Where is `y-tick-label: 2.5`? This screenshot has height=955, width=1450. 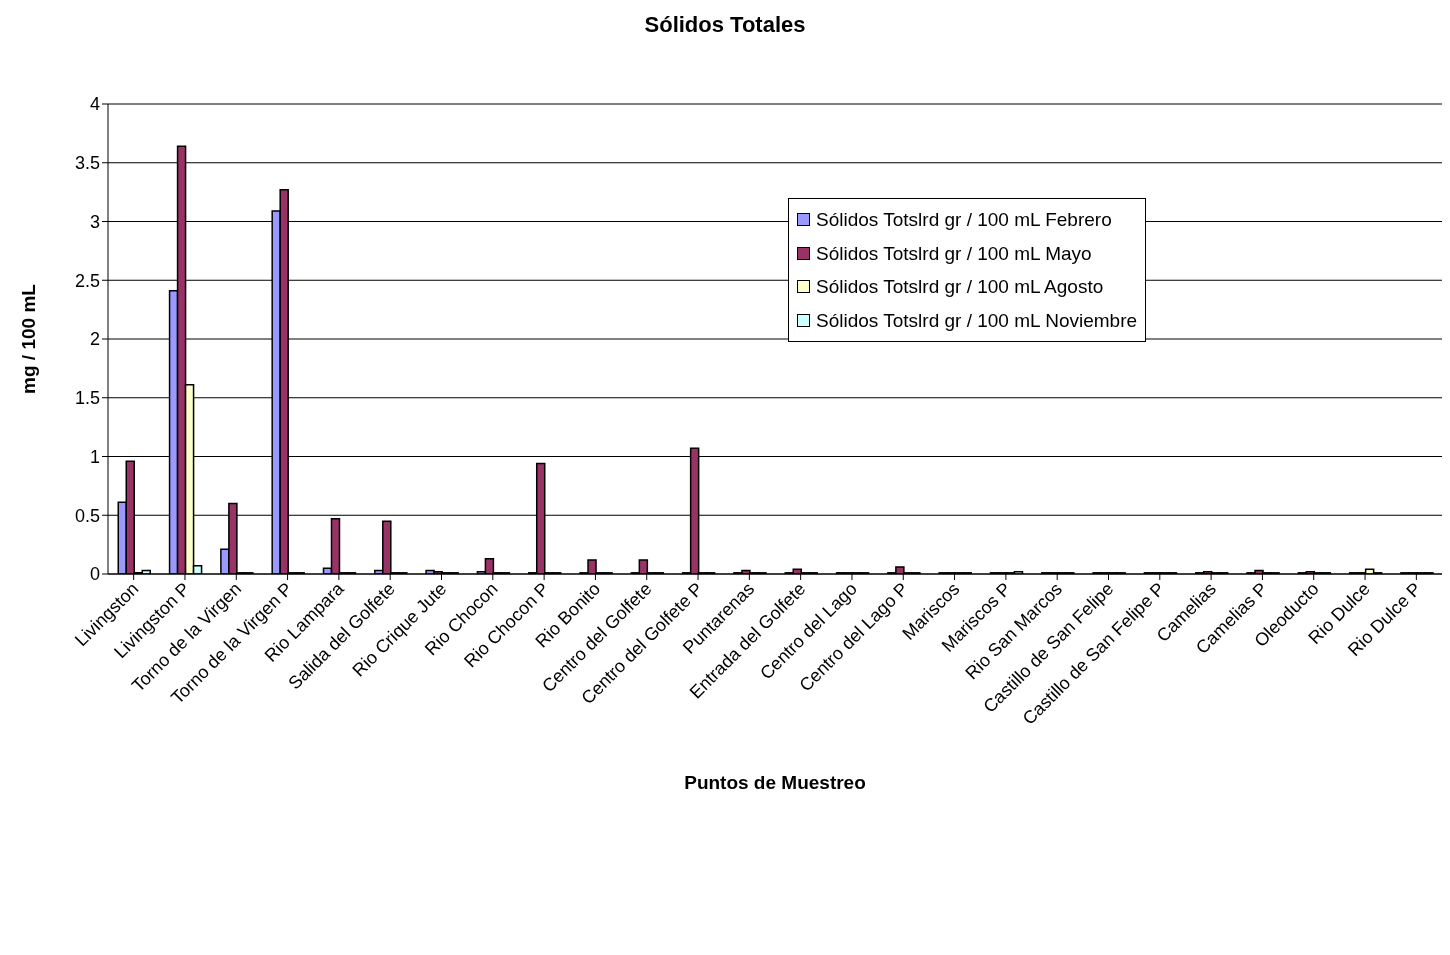 y-tick-label: 2.5 is located at coordinates (87, 280).